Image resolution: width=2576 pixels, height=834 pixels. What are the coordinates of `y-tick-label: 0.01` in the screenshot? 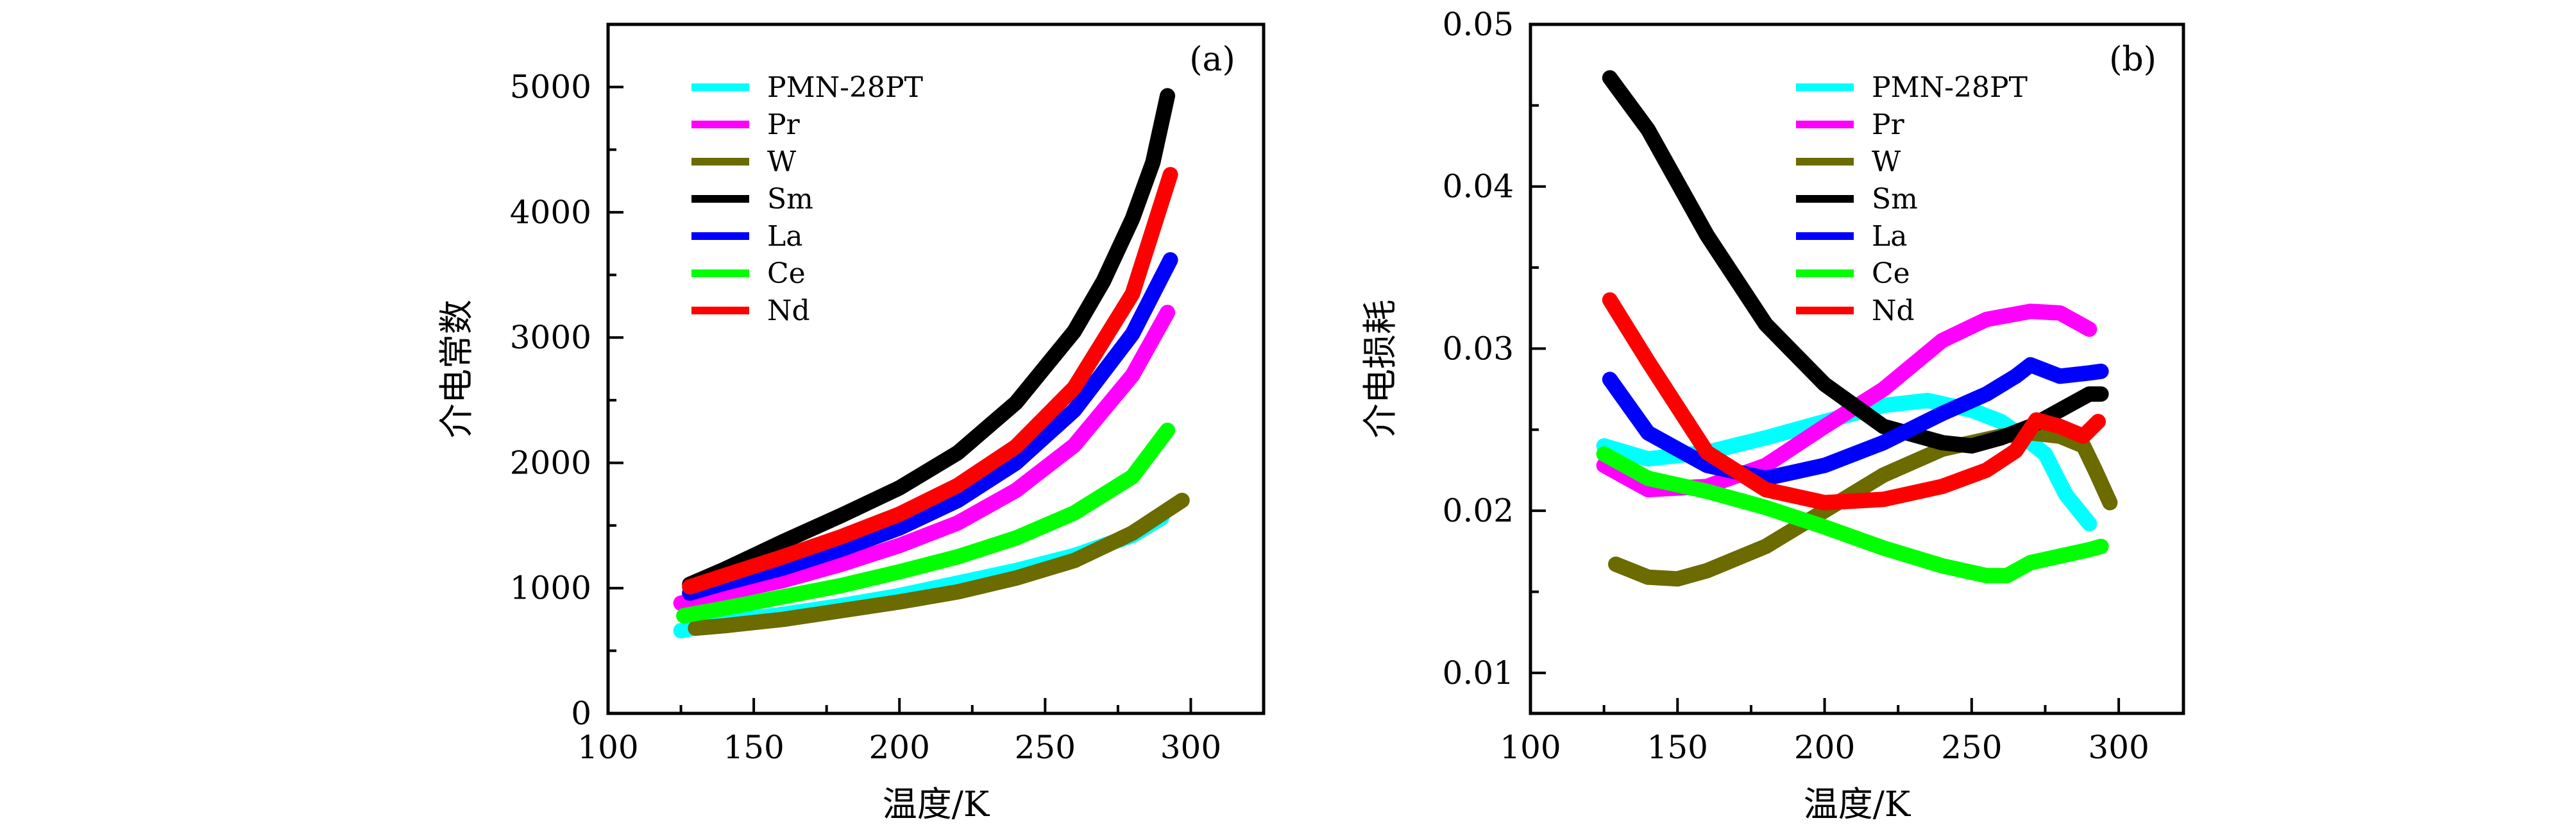 It's located at (1478, 673).